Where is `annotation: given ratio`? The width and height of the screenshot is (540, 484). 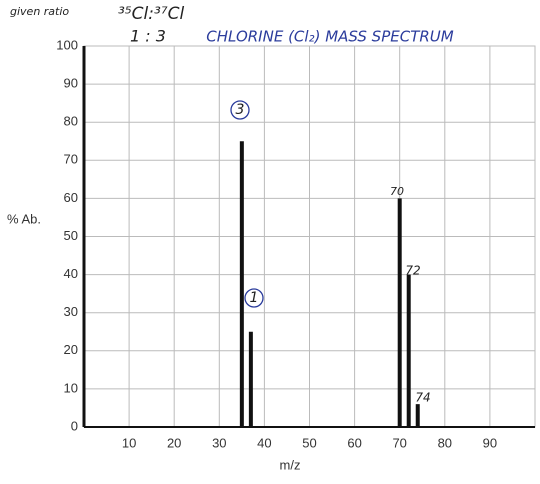
annotation: given ratio is located at coordinates (39, 11).